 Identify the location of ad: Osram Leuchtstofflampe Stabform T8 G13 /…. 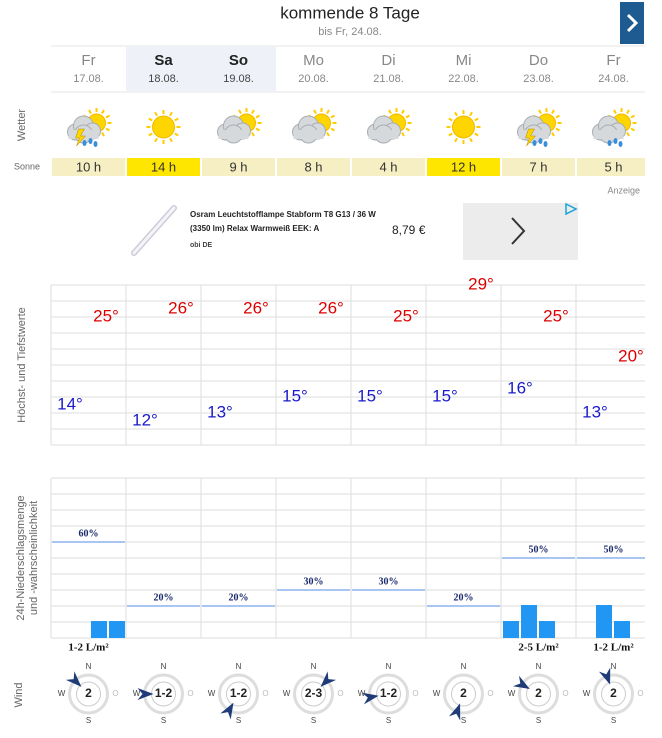
(353, 231).